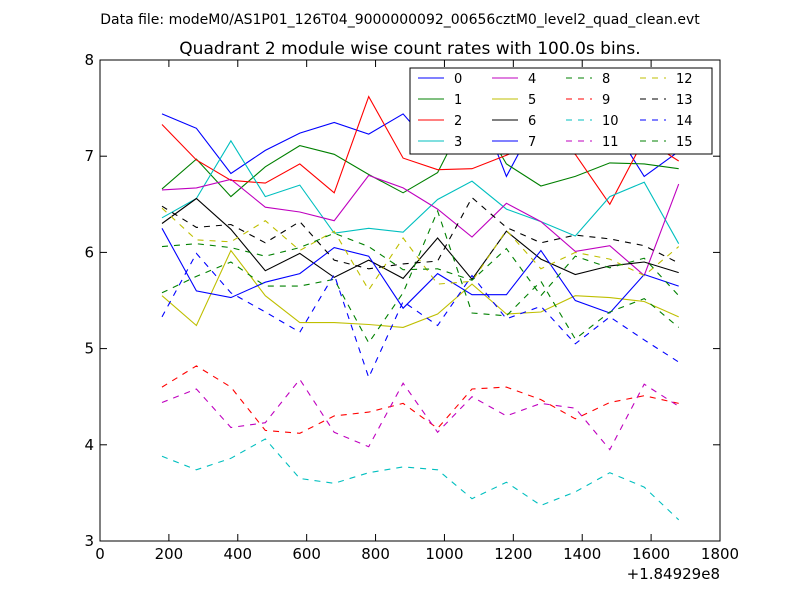 The height and width of the screenshot is (600, 800). What do you see at coordinates (651, 554) in the screenshot?
I see `x-tick-label: 1600` at bounding box center [651, 554].